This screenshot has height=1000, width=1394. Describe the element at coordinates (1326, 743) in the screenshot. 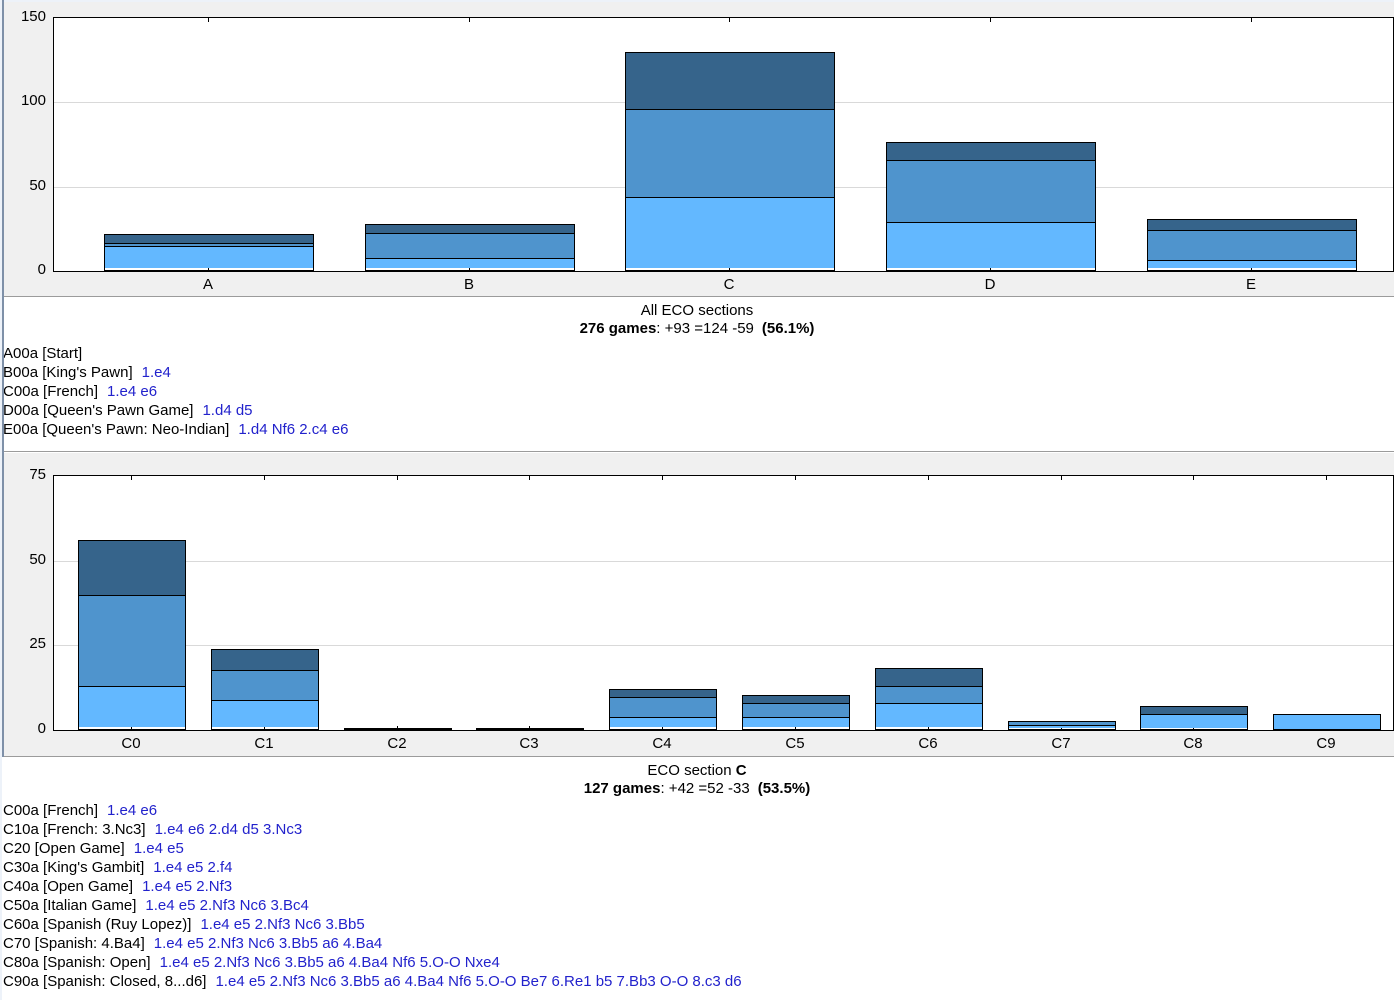

I see `x-tick-label: C9` at that location.